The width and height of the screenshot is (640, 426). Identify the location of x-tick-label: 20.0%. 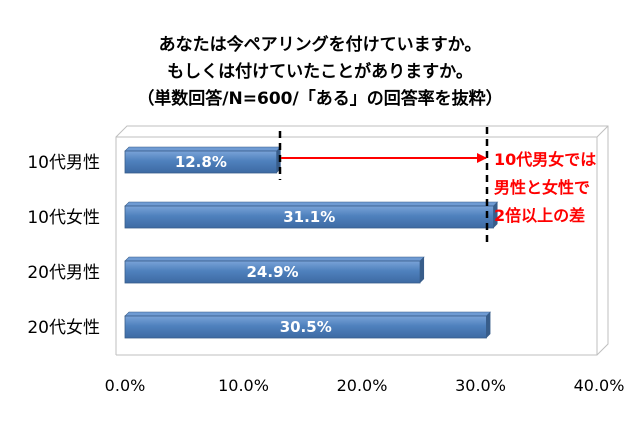
(362, 385).